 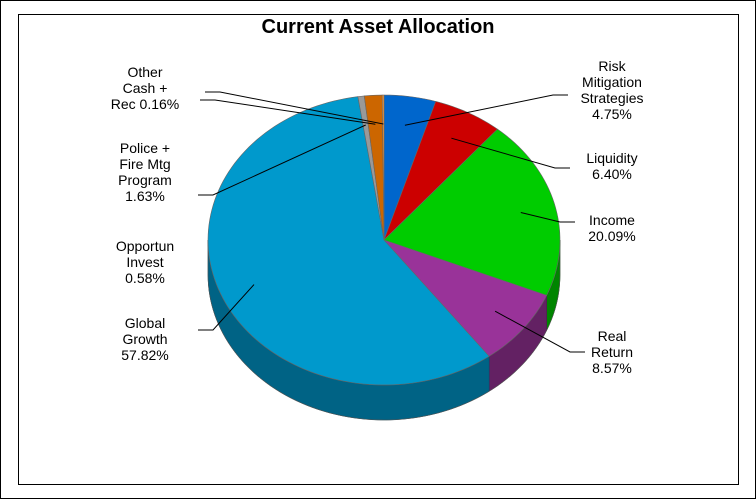 I want to click on chart-title: Current Asset Allocation, so click(x=378, y=27).